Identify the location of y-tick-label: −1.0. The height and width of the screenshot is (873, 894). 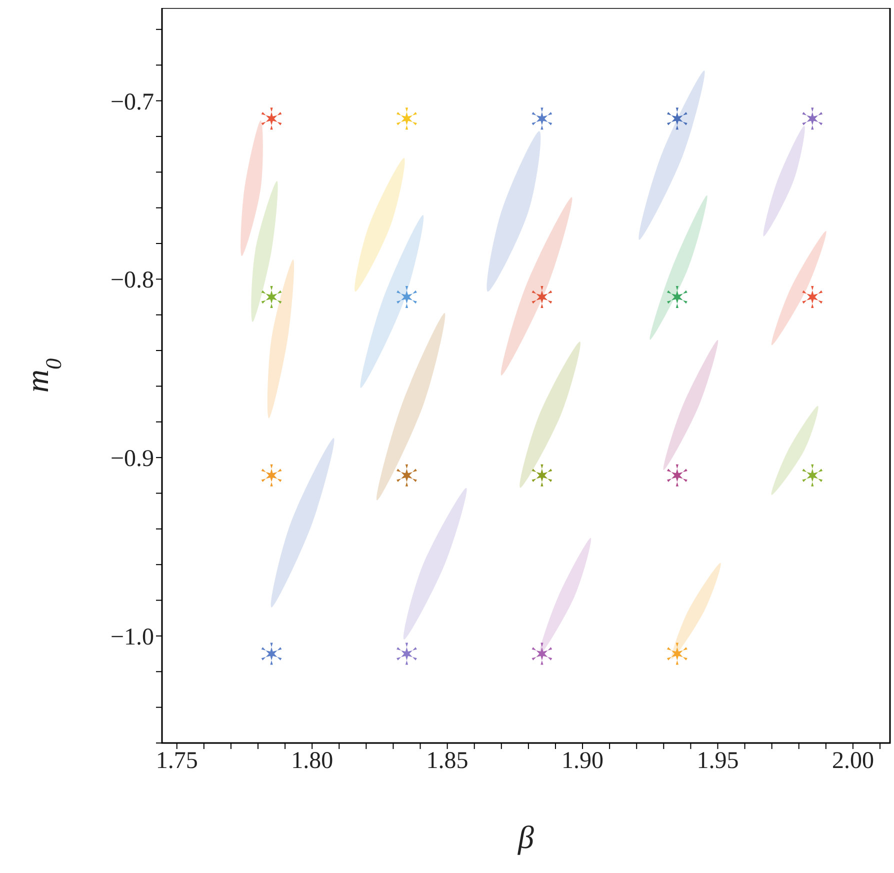
(132, 637).